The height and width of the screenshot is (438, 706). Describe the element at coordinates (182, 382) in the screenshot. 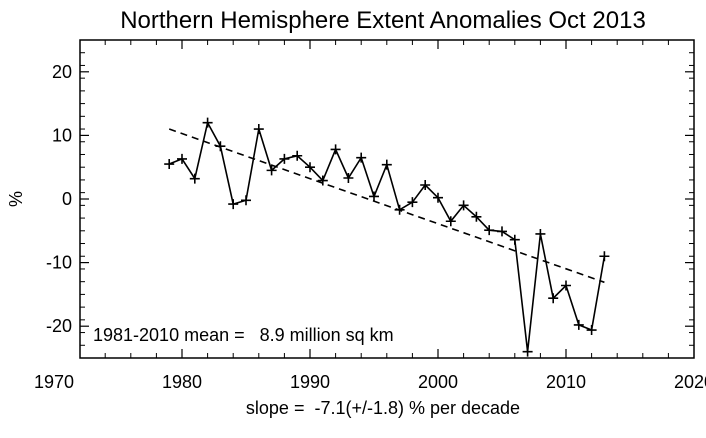

I see `x-tick-label: 1980` at that location.